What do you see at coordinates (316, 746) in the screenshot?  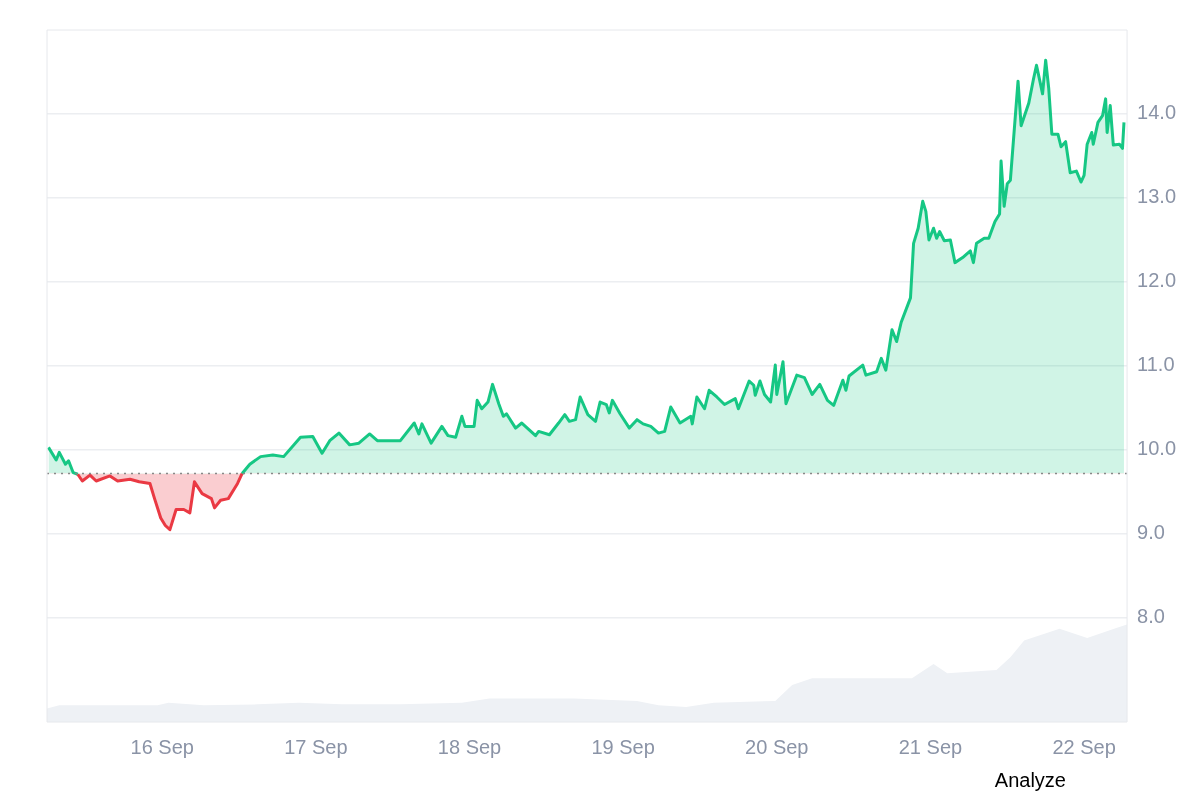 I see `x-tick-label: 17 Sep` at bounding box center [316, 746].